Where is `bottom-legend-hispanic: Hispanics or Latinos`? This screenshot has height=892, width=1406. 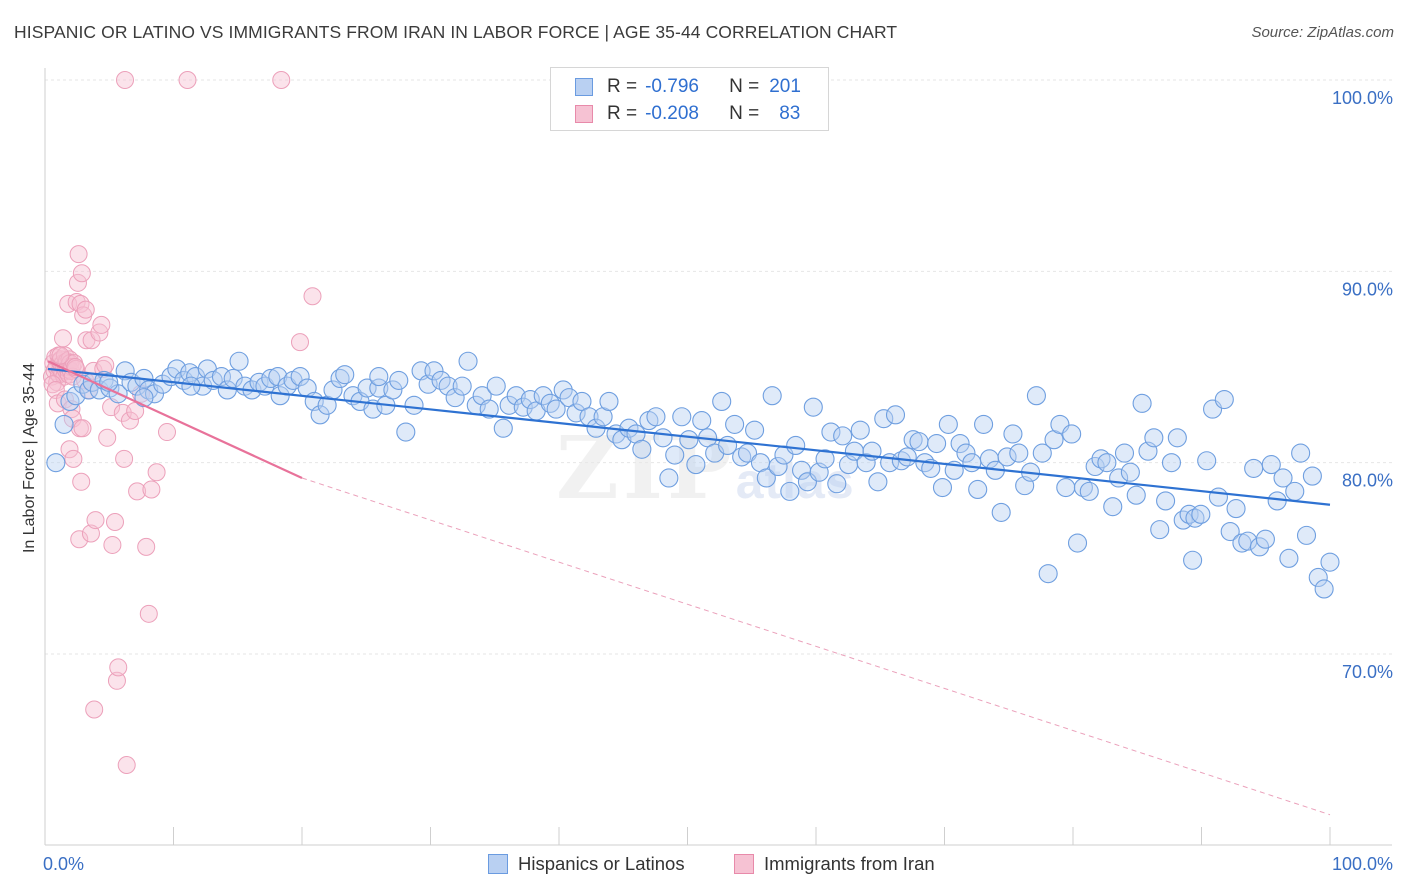
bottom-legend-hispanic: Hispanics or Latinos is located at coordinates (586, 864).